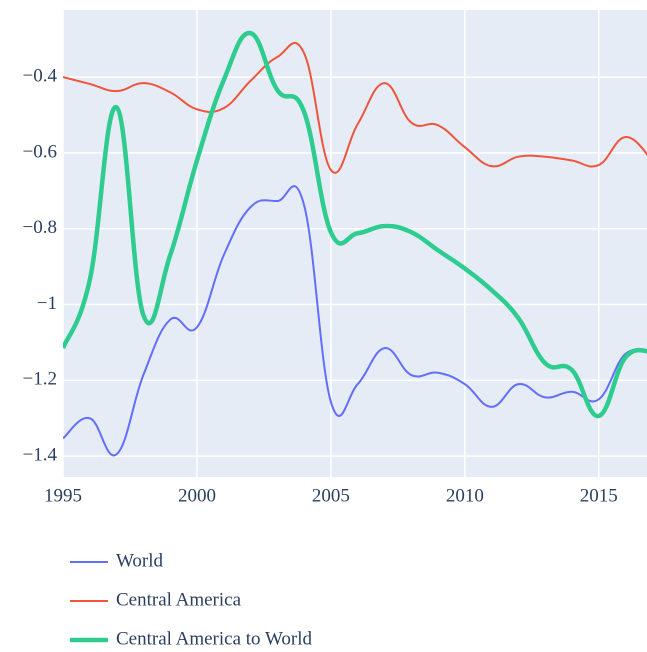 The height and width of the screenshot is (652, 647). I want to click on legend-label: Central America, so click(179, 599).